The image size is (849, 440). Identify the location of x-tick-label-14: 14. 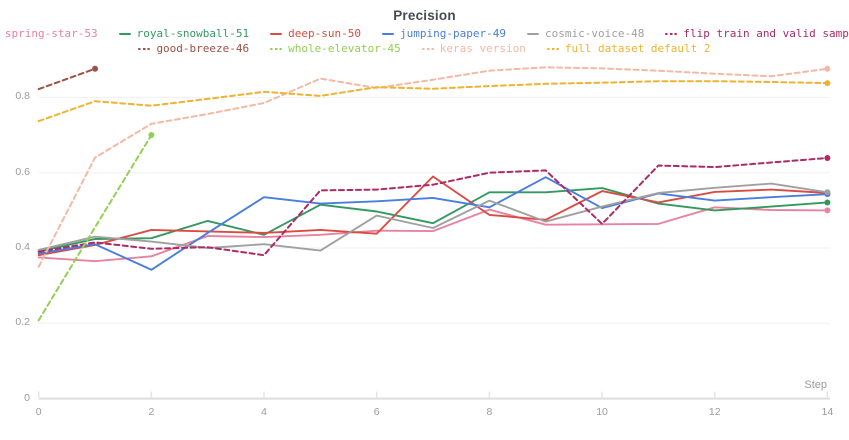
(827, 412).